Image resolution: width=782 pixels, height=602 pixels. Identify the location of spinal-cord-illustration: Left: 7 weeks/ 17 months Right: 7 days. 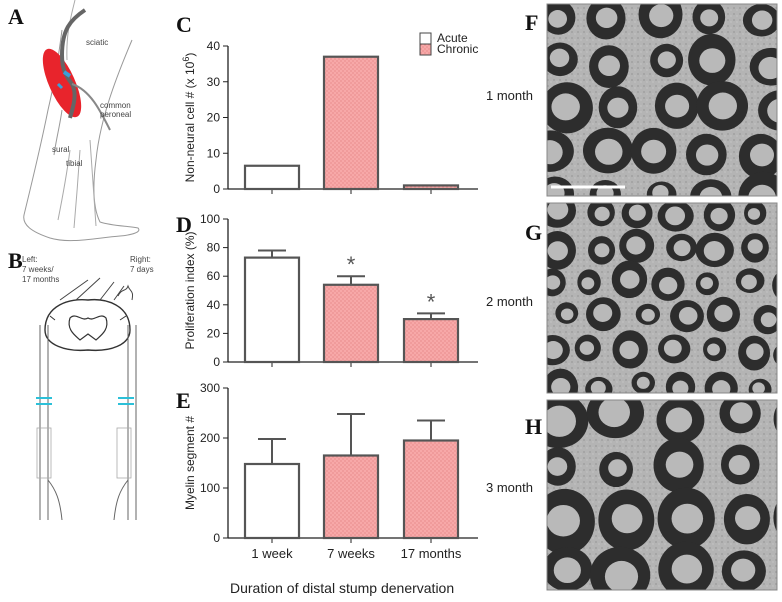
(88, 388).